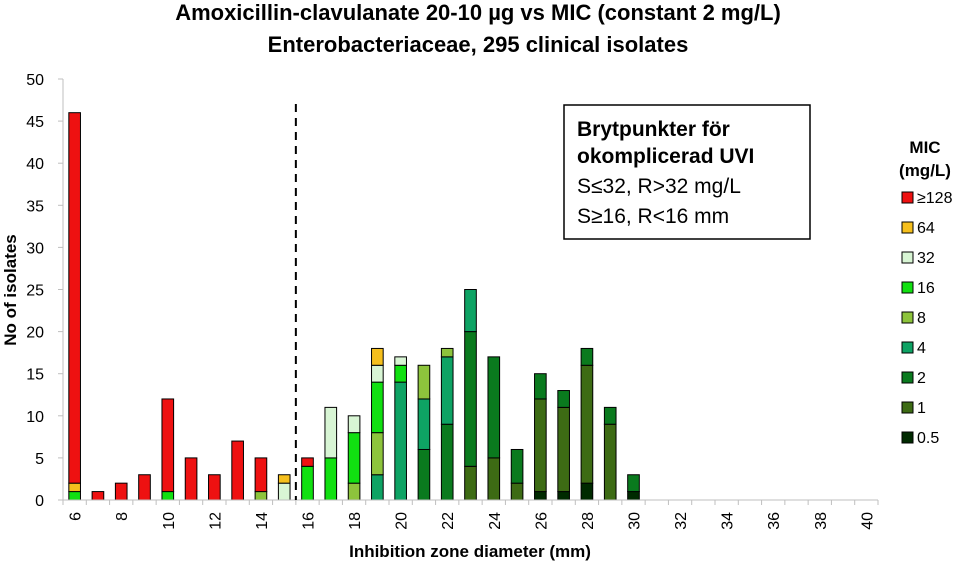 The height and width of the screenshot is (562, 960). I want to click on y-axis-title: No of isolates, so click(10, 289).